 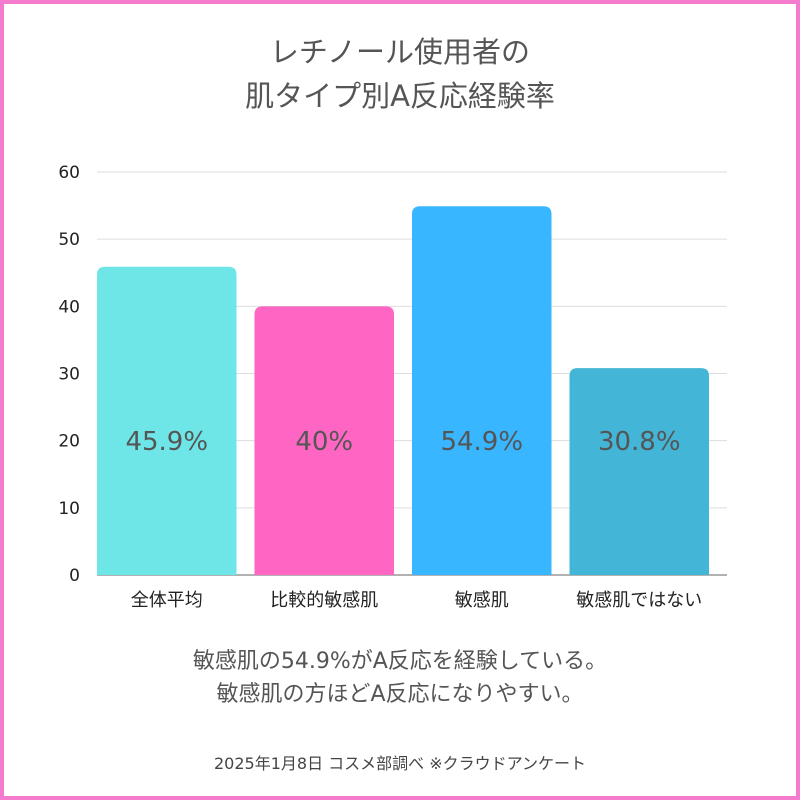 I want to click on y-tick-label: 0, so click(x=74, y=576).